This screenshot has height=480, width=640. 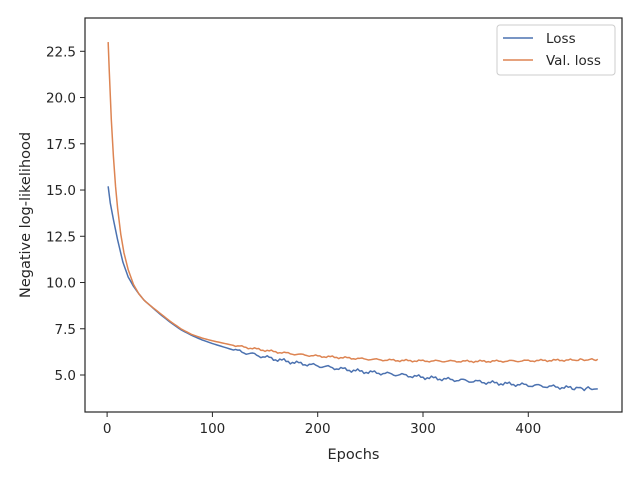 What do you see at coordinates (65, 376) in the screenshot?
I see `y-tick-label: 5.0` at bounding box center [65, 376].